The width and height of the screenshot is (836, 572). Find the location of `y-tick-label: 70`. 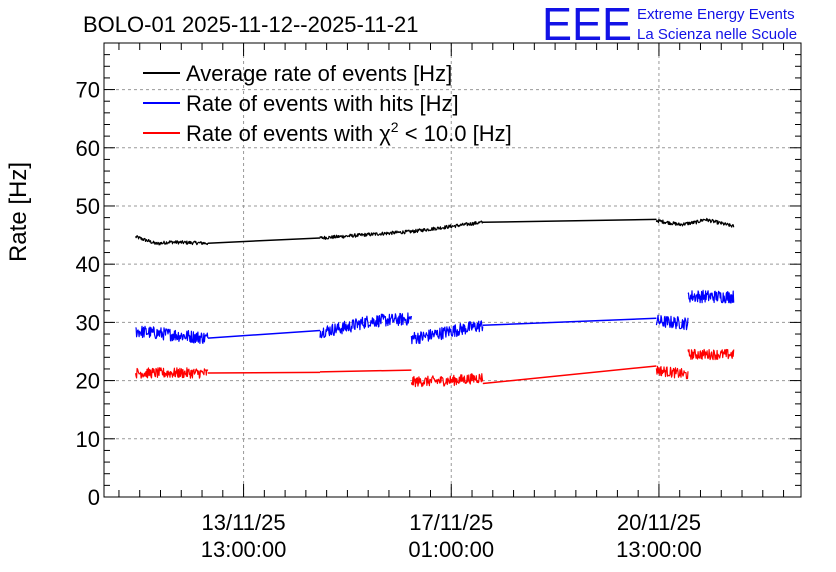

y-tick-label: 70 is located at coordinates (88, 90).